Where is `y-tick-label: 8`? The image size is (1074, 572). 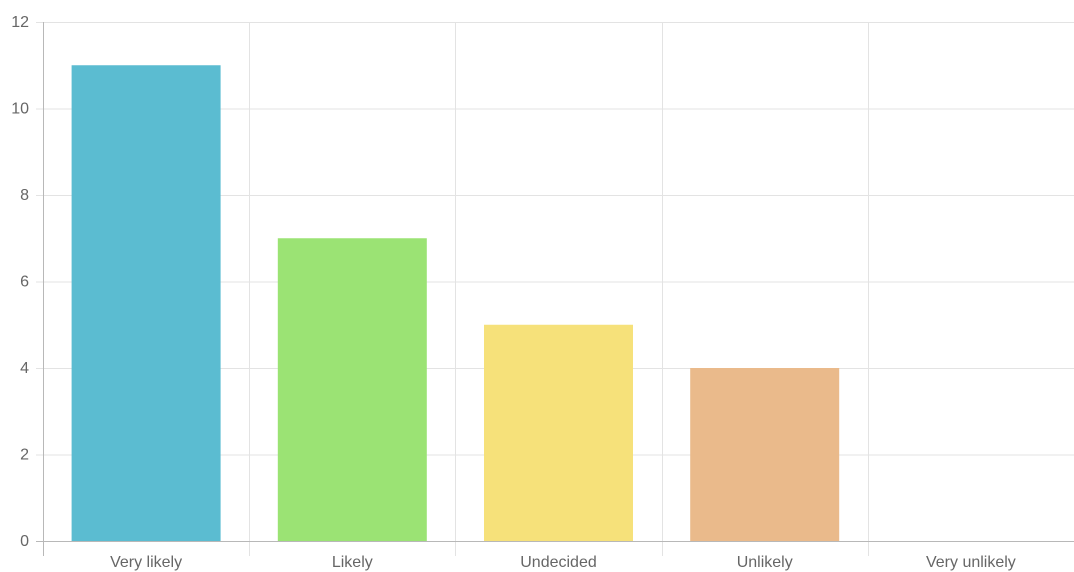
y-tick-label: 8 is located at coordinates (24, 195).